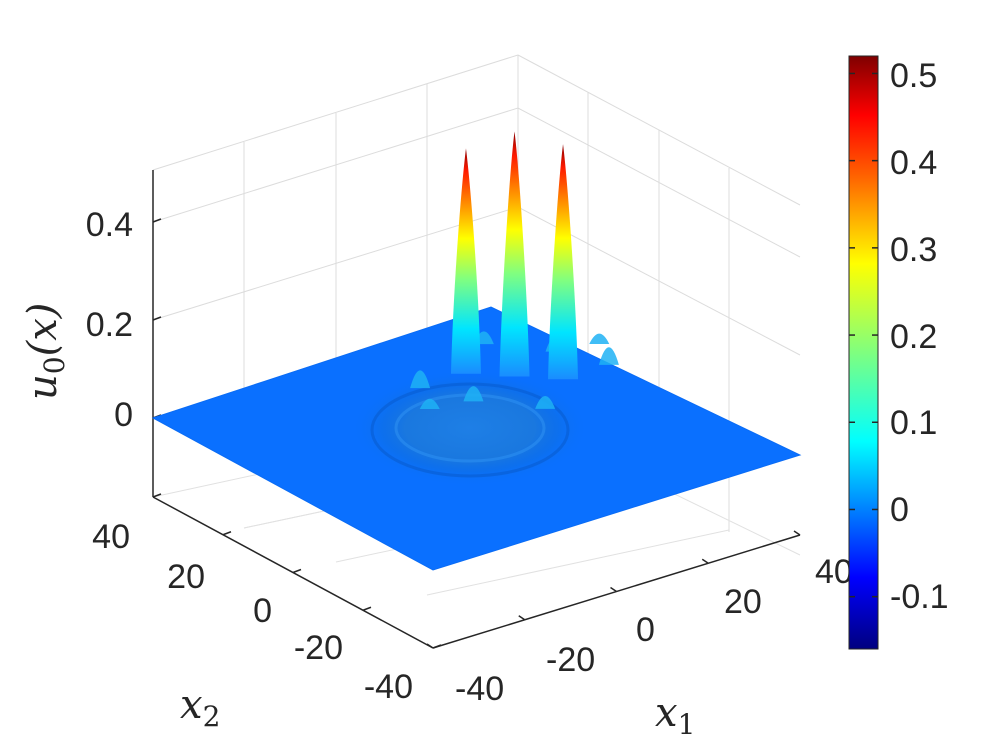  Describe the element at coordinates (834, 572) in the screenshot. I see `x-tick-label: 40` at that location.